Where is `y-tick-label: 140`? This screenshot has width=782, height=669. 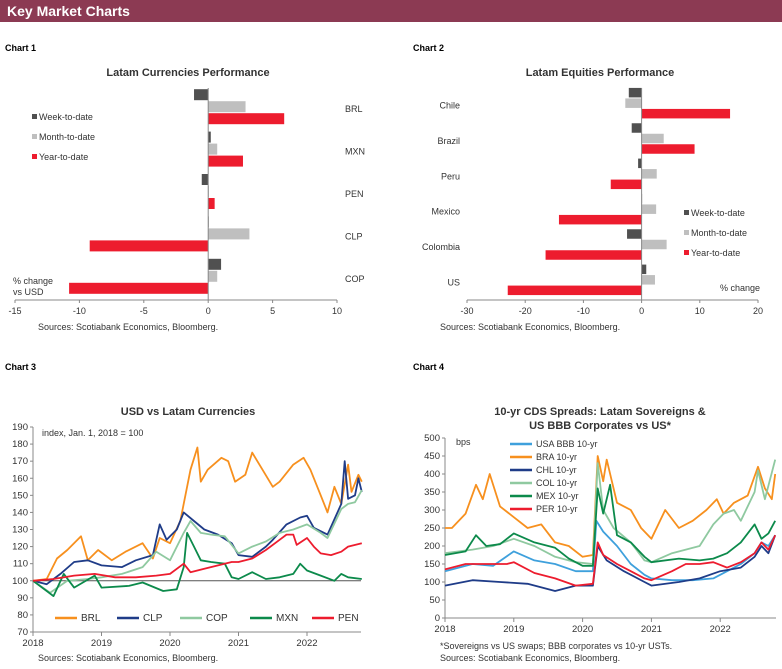 y-tick-label: 140 is located at coordinates (20, 512).